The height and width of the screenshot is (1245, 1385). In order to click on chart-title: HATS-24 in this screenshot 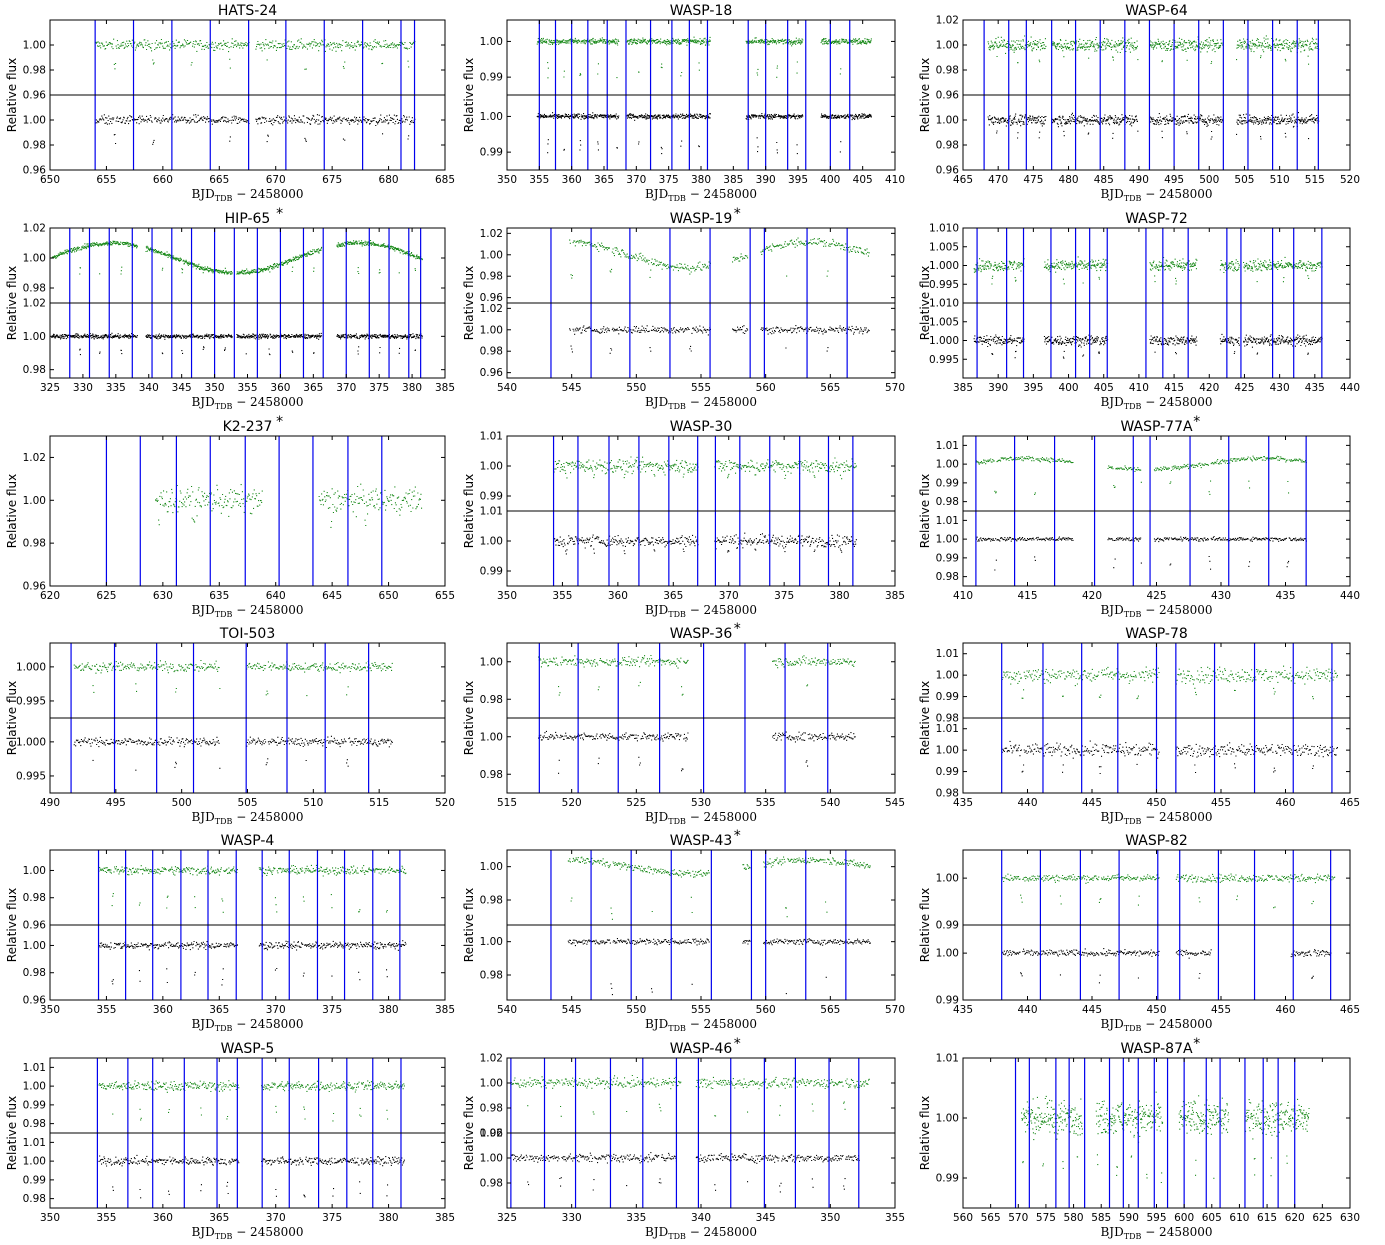, I will do `click(247, 11)`.